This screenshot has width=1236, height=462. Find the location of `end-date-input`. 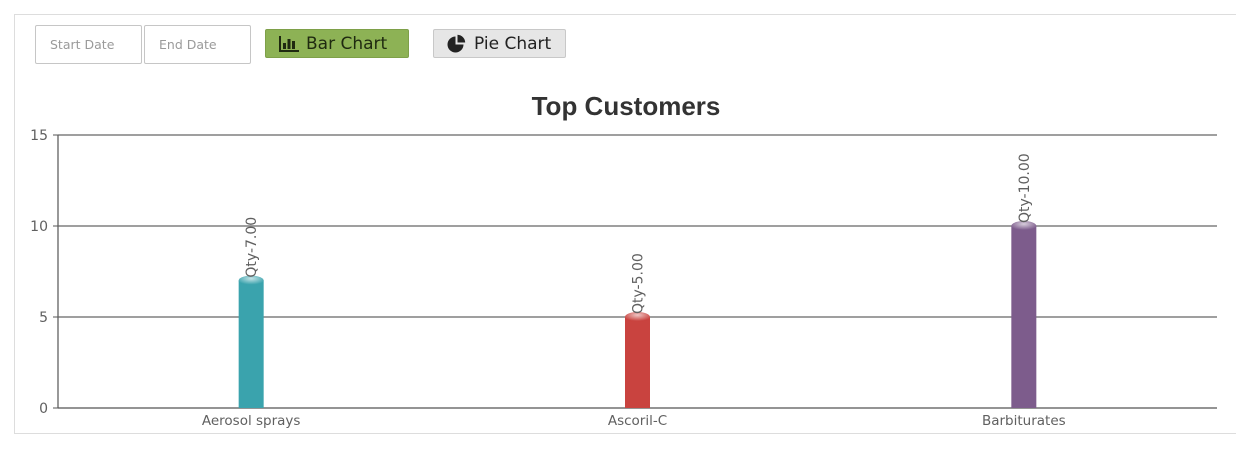

end-date-input is located at coordinates (197, 44).